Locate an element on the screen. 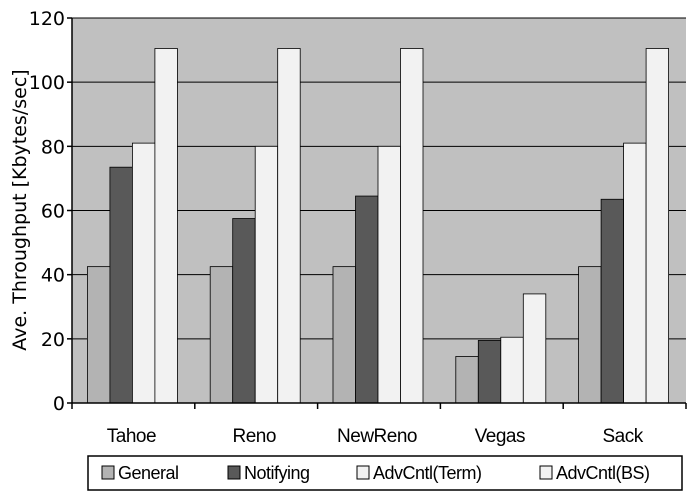 Image resolution: width=695 pixels, height=492 pixels. legend-label: General is located at coordinates (148, 473).